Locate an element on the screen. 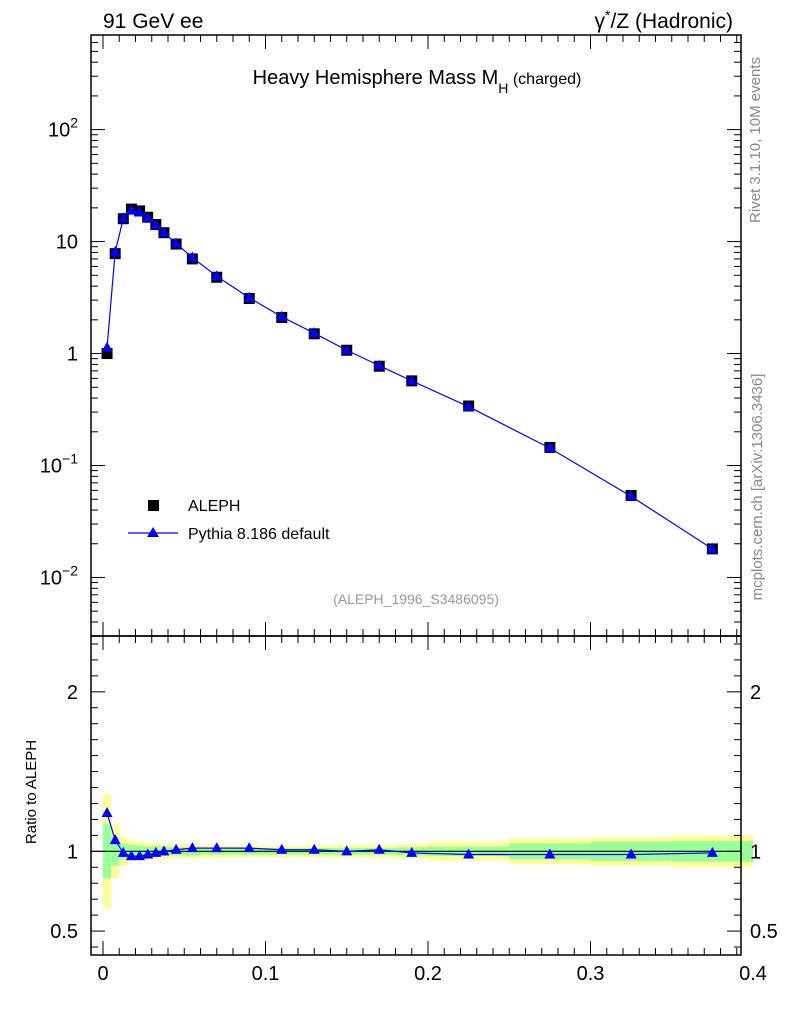  chart-title-sub: H is located at coordinates (503, 88).